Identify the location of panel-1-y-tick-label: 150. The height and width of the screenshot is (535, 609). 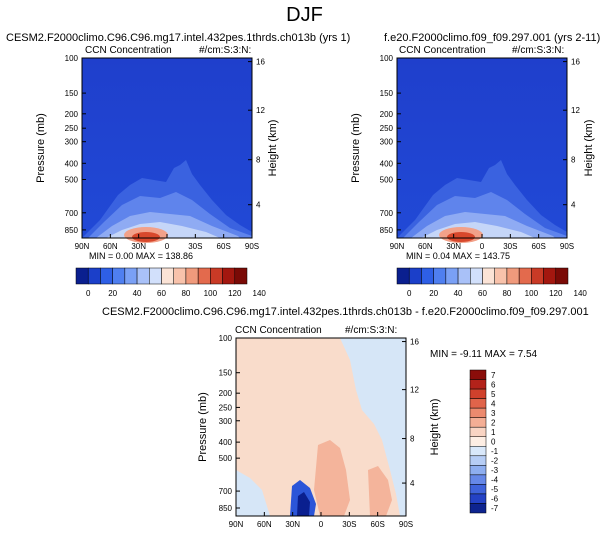
(72, 93).